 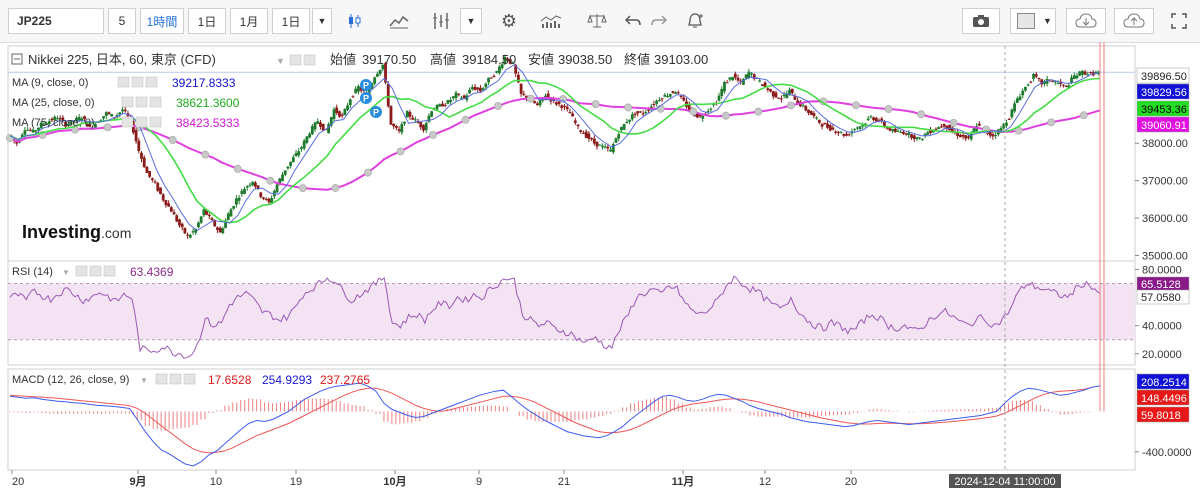 I want to click on ma75-visibility-icon, so click(x=127, y=122).